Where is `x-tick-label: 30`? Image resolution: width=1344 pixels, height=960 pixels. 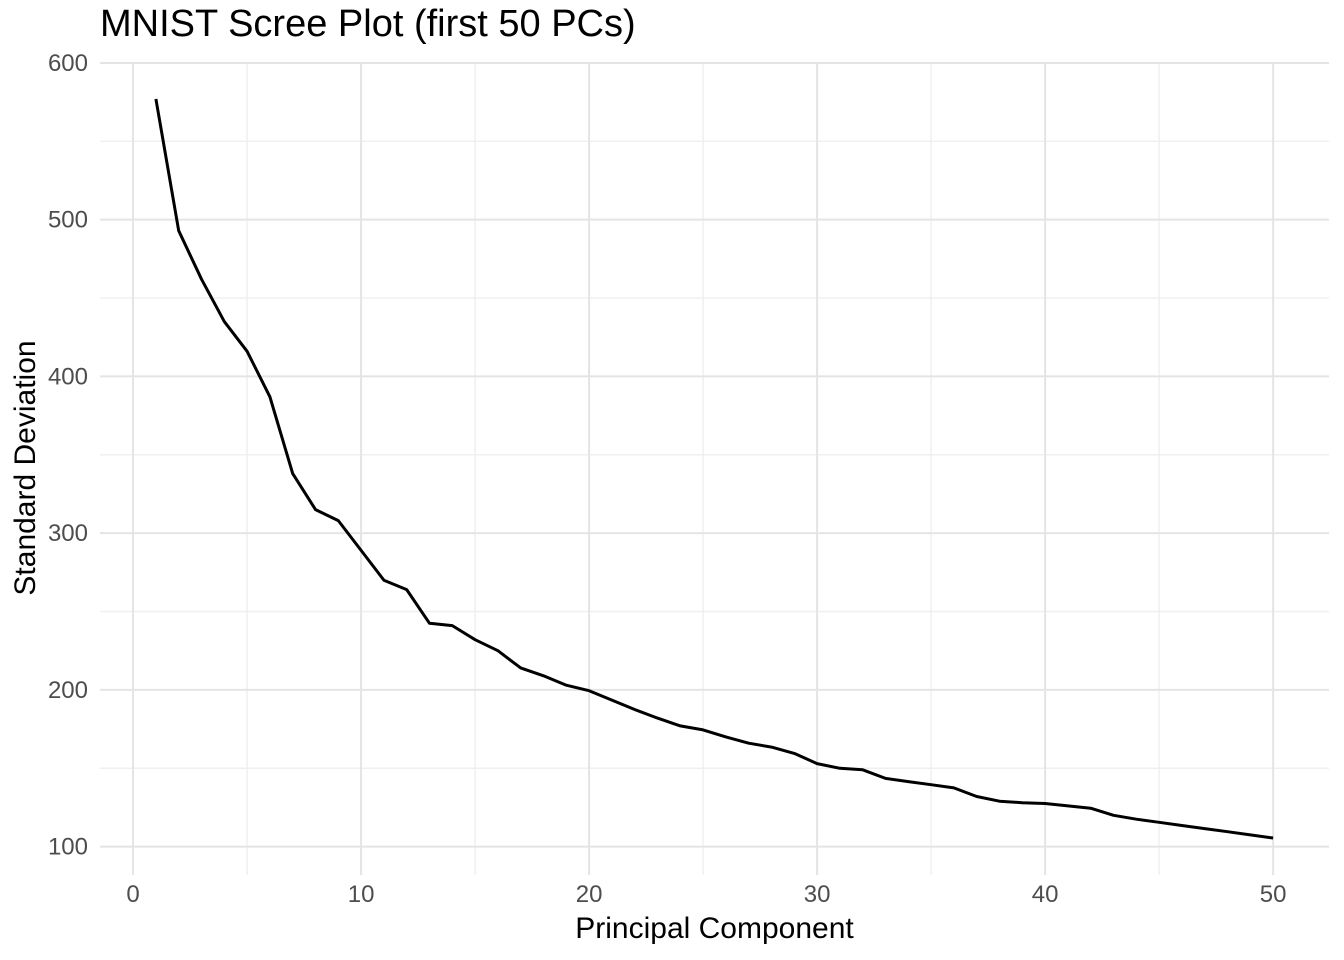 x-tick-label: 30 is located at coordinates (817, 894).